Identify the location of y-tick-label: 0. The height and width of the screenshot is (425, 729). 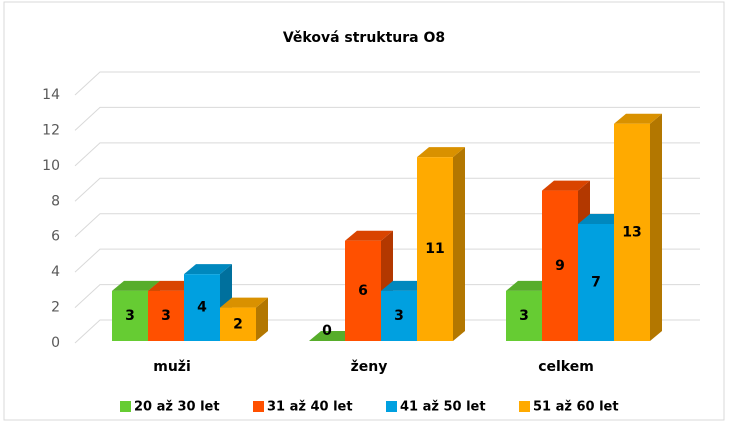
(55, 343).